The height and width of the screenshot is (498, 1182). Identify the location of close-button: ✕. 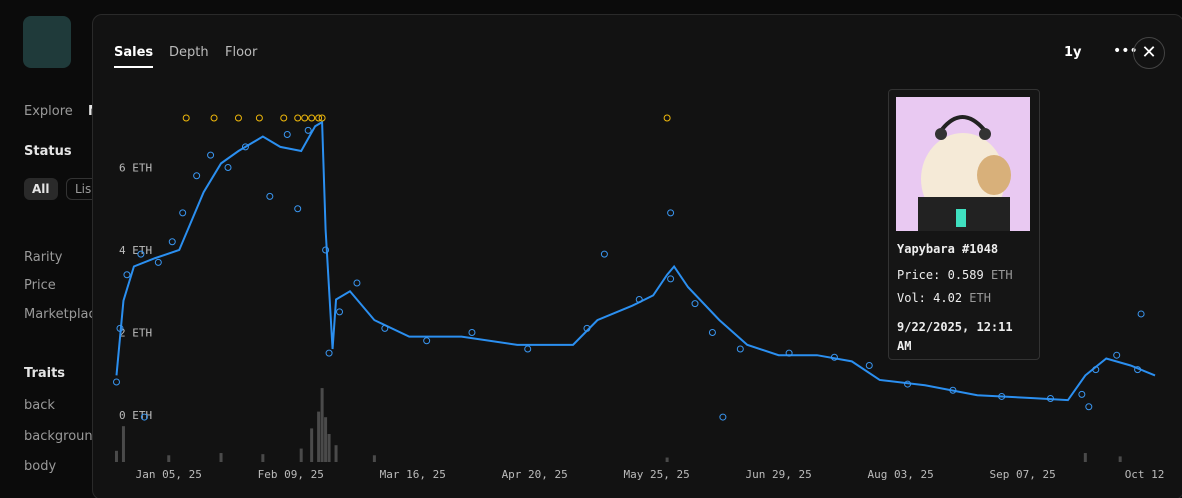
(1149, 53).